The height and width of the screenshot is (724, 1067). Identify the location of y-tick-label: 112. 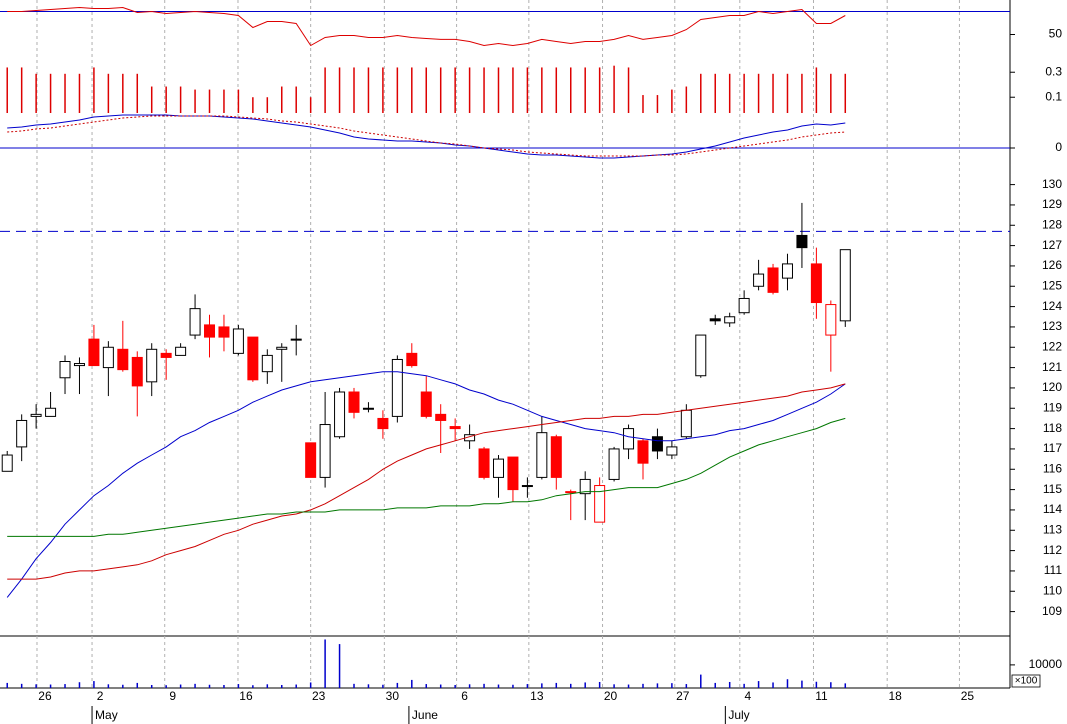
(1052, 550).